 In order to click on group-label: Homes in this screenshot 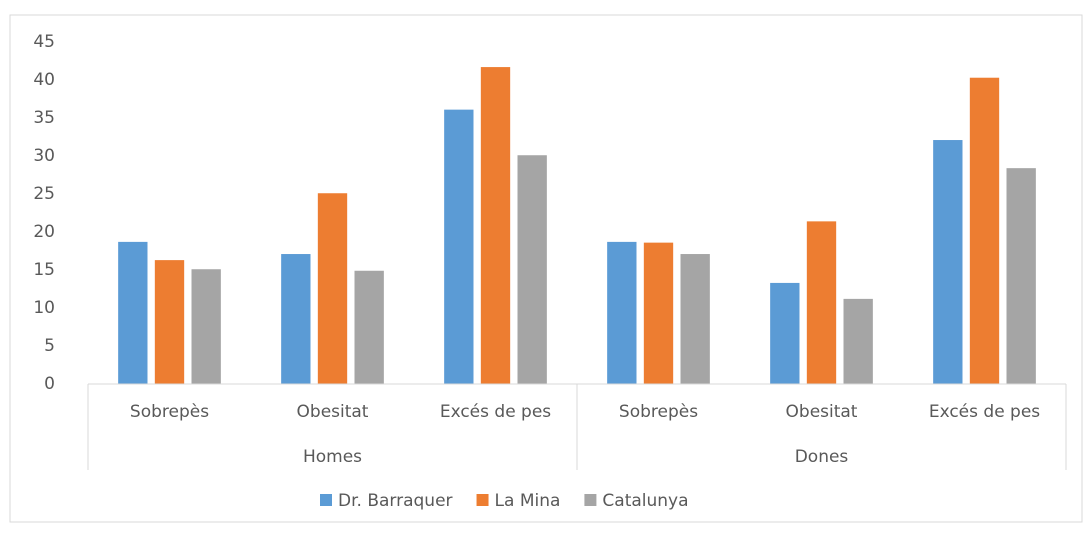, I will do `click(332, 457)`.